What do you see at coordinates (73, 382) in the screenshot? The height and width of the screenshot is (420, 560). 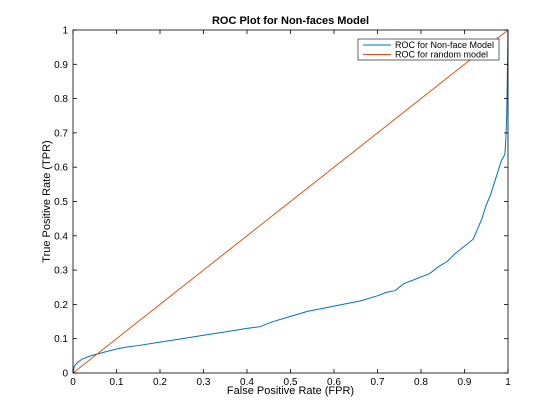 I see `x-tick-label: 0` at bounding box center [73, 382].